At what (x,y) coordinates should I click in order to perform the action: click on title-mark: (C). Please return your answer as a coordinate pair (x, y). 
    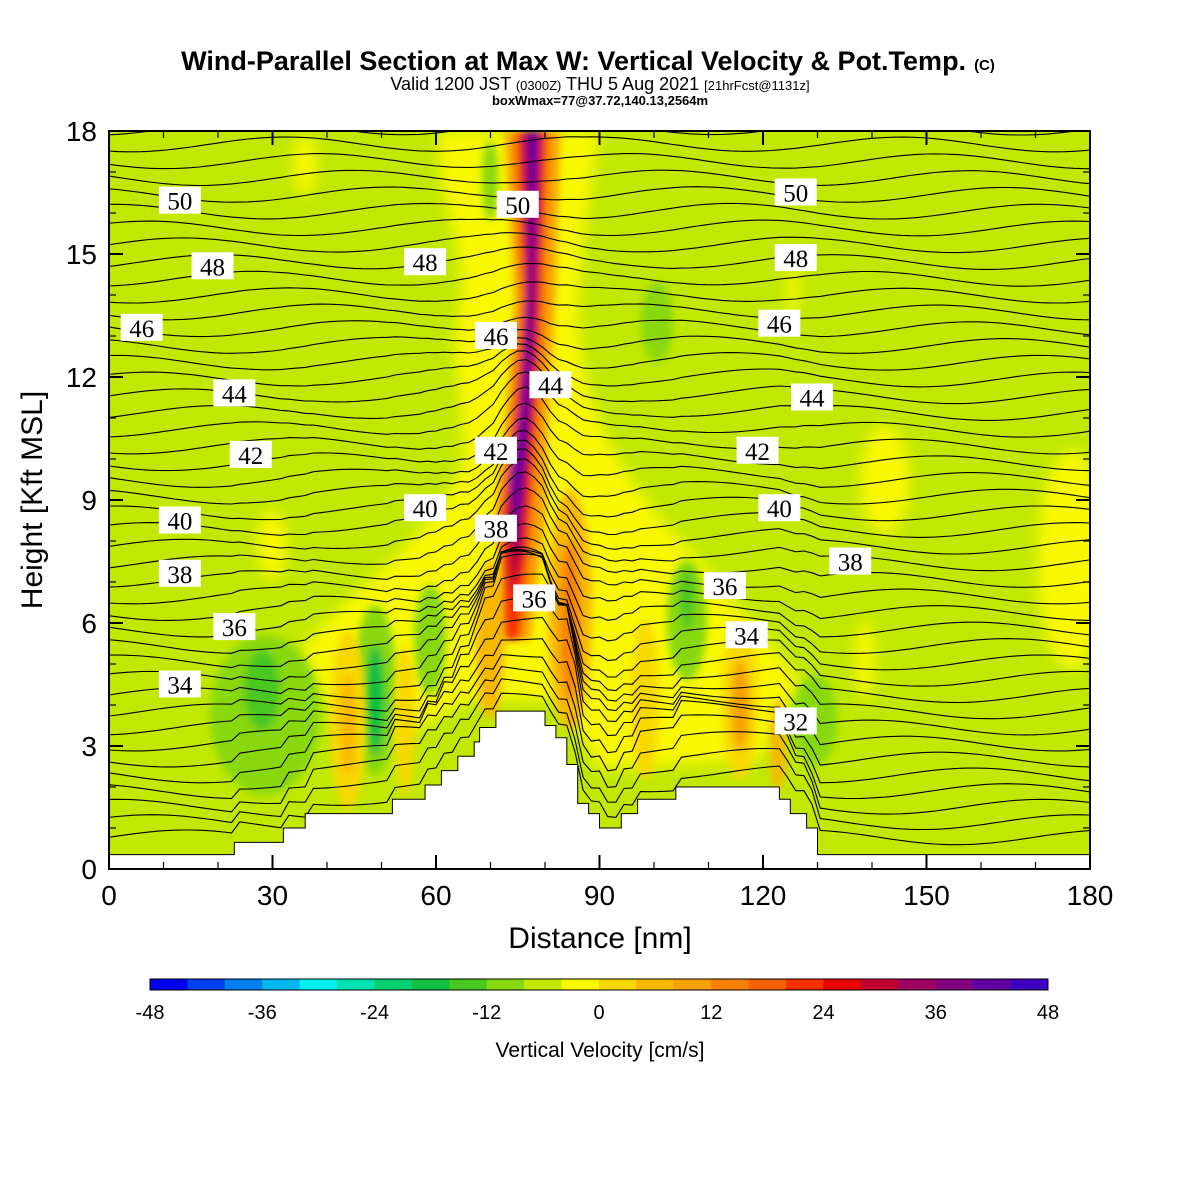
    Looking at the image, I should click on (984, 65).